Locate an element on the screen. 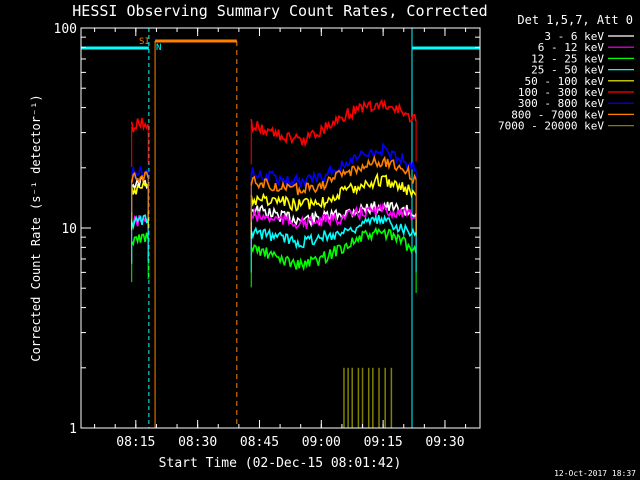 This screenshot has height=480, width=640. series-7000-20000-keV is located at coordinates (368, 397).